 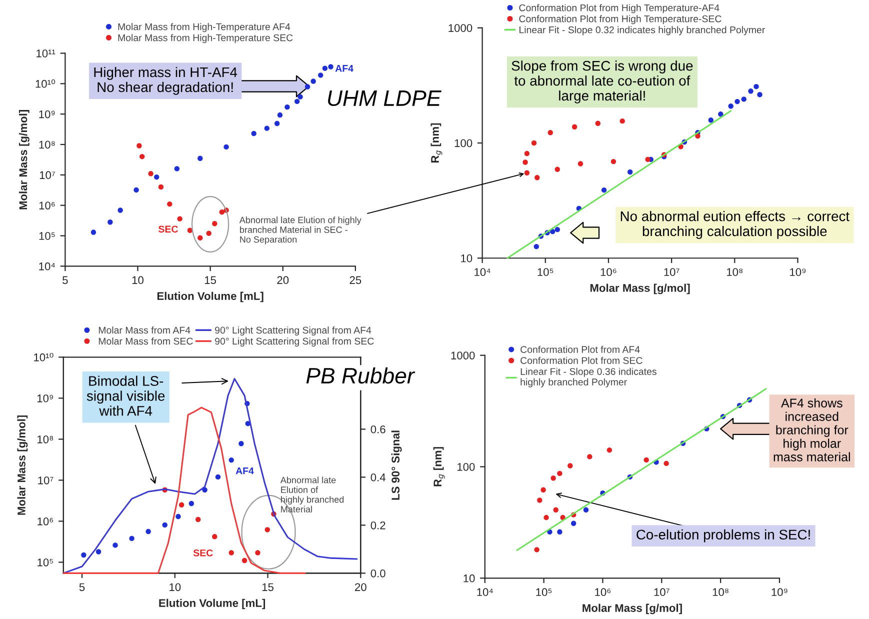 I want to click on legend-label: Molar Mass from High-Temperature AF4, so click(x=204, y=27).